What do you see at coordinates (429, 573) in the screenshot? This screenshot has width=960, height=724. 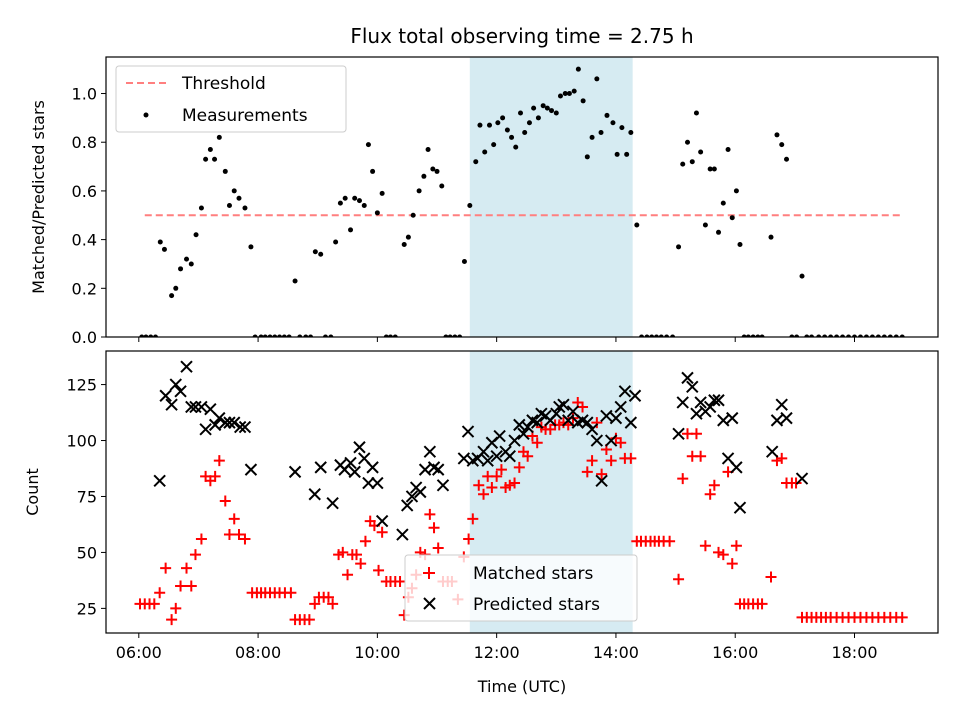 I see `legend-matched-swatch` at bounding box center [429, 573].